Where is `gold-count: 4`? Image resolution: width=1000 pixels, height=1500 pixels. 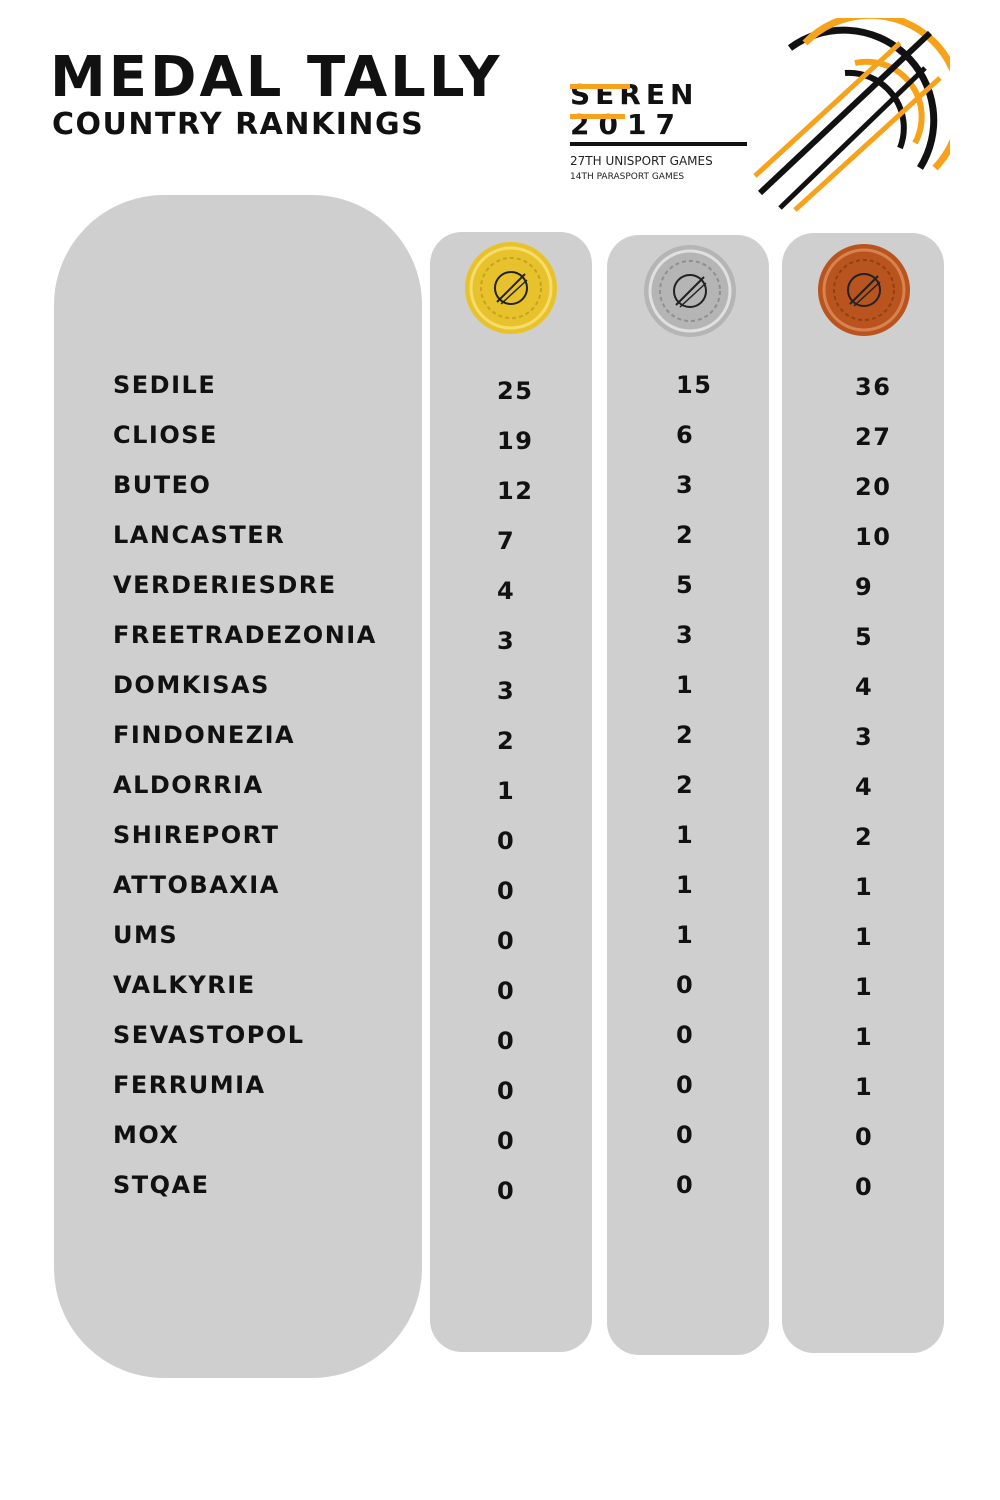
gold-count: 4 is located at coordinates (506, 591).